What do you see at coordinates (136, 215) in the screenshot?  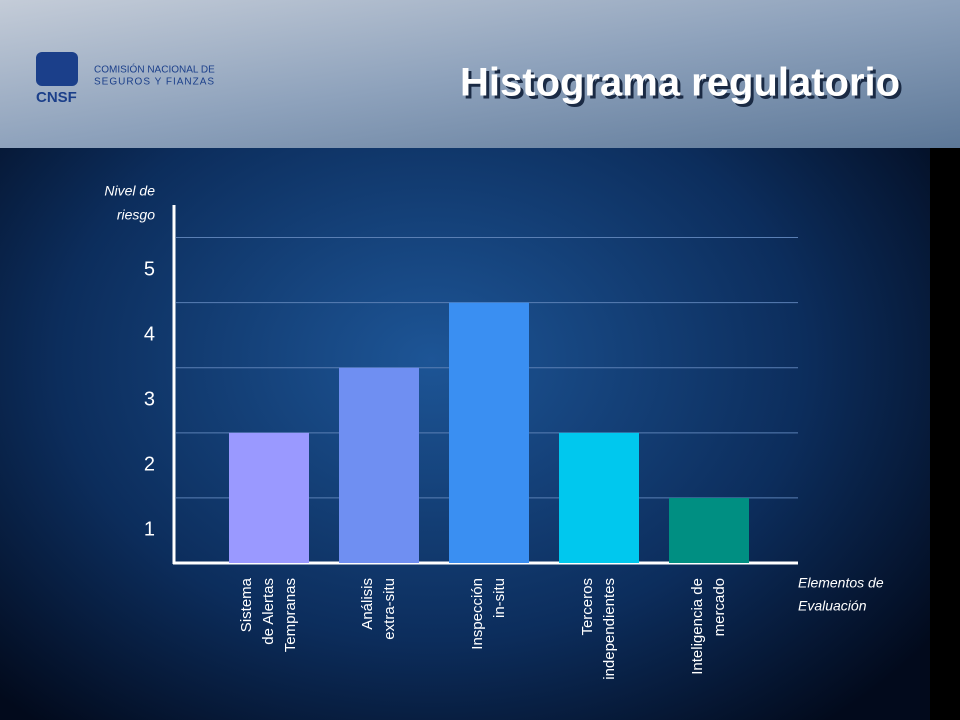 I see `y-axis-label: riesgo` at bounding box center [136, 215].